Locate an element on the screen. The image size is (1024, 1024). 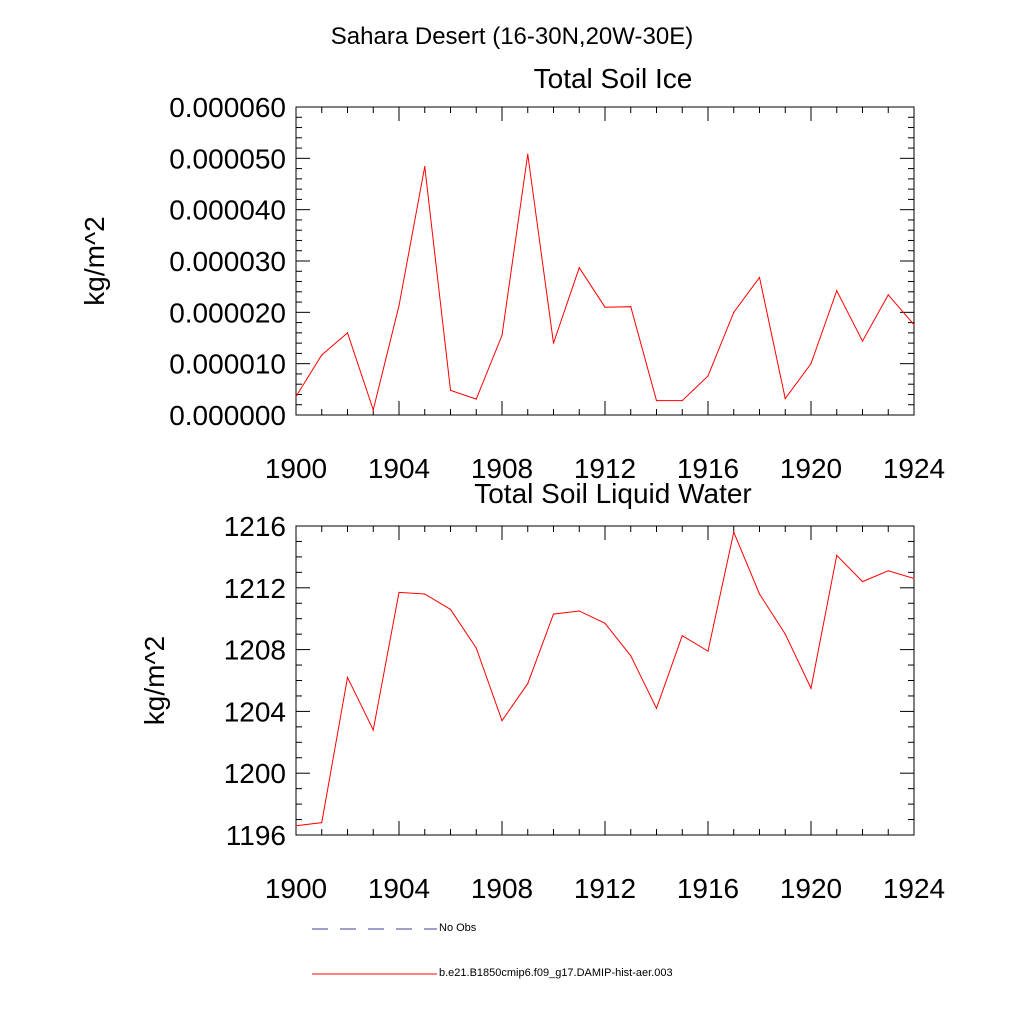
y-tick-label: 1204 is located at coordinates (255, 711).